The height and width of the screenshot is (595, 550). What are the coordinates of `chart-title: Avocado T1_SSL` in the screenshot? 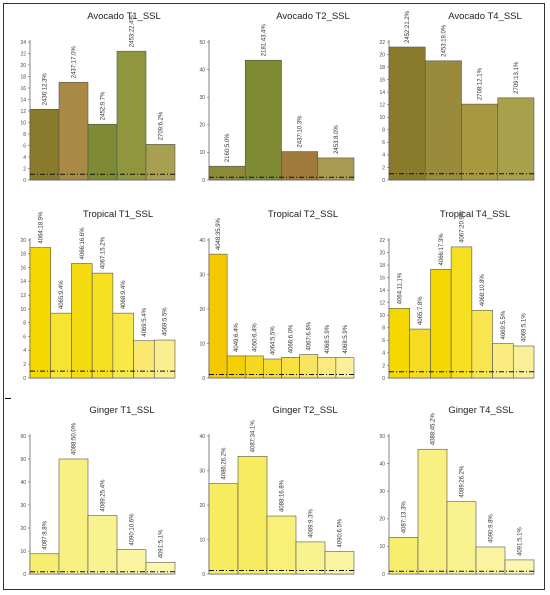 It's located at (124, 16).